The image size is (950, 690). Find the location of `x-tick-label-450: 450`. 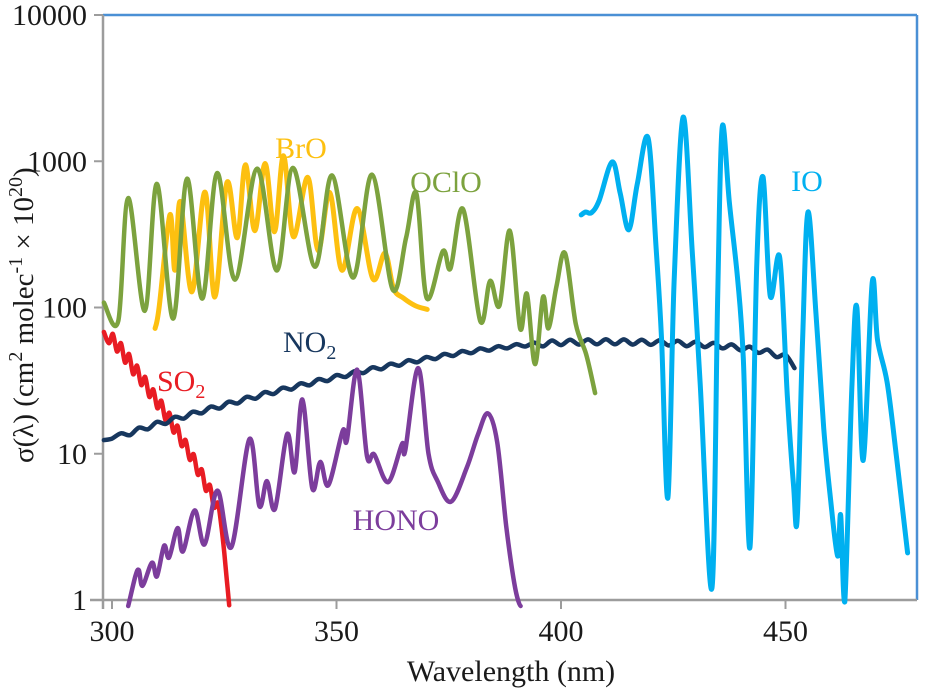

x-tick-label-450: 450 is located at coordinates (785, 631).